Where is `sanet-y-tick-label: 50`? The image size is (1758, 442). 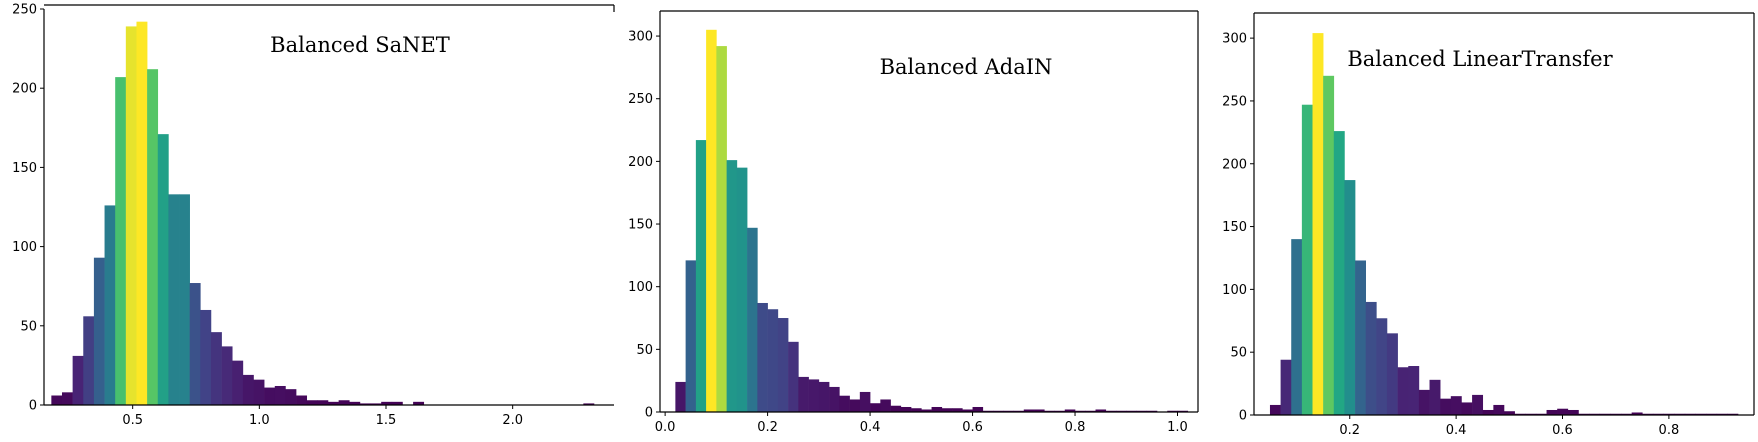 sanet-y-tick-label: 50 is located at coordinates (28, 326).